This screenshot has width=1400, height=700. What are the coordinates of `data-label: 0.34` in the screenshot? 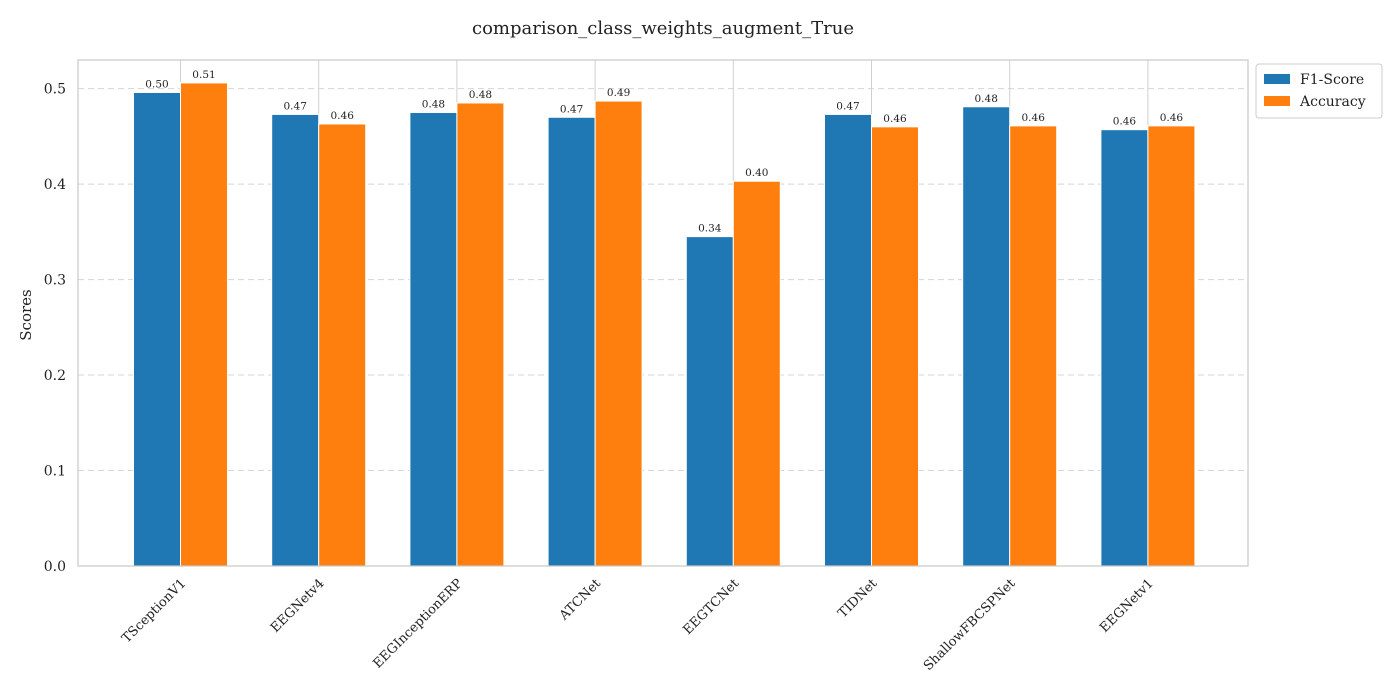 It's located at (710, 229).